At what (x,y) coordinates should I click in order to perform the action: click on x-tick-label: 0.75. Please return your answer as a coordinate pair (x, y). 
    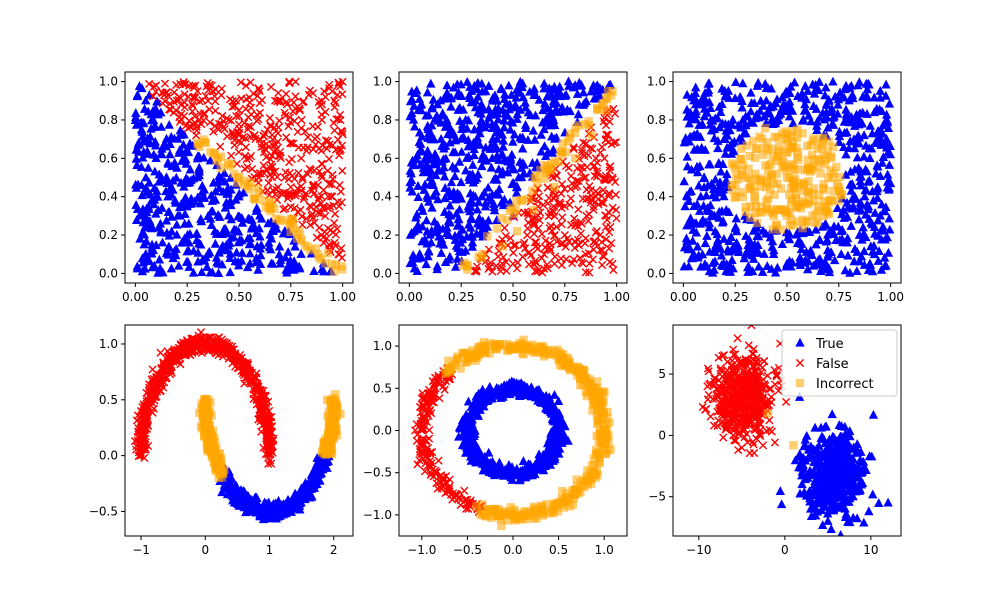
    Looking at the image, I should click on (290, 297).